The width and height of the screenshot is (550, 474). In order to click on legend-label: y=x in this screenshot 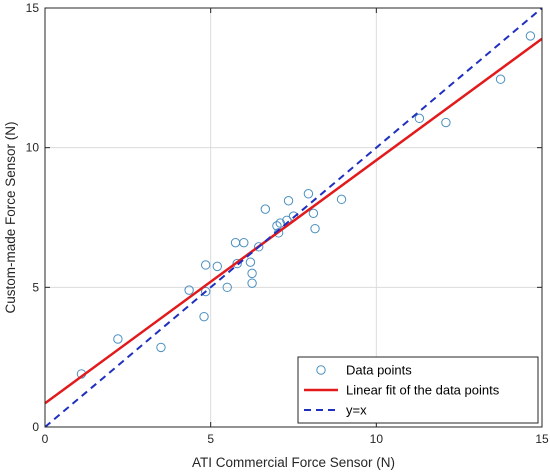, I will do `click(356, 410)`.